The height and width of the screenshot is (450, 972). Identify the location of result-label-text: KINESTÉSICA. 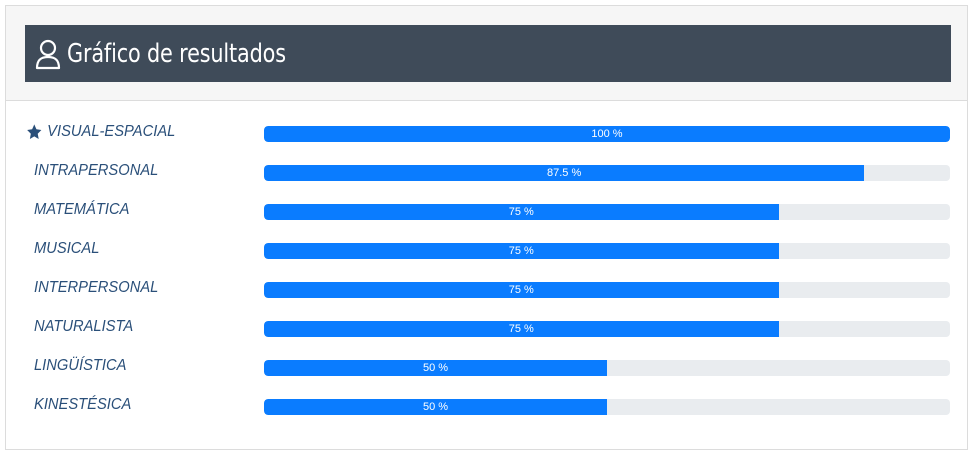
(83, 404).